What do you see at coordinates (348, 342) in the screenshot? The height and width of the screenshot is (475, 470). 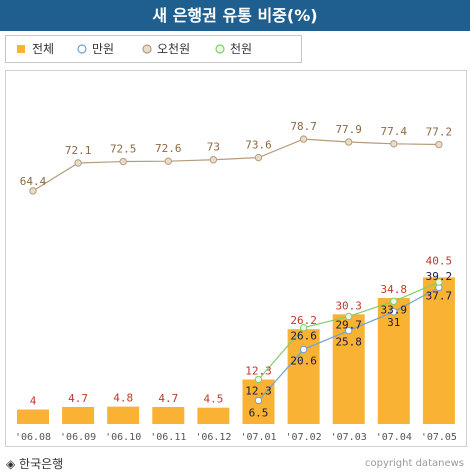 I see `data-label-10000: 25.8` at bounding box center [348, 342].